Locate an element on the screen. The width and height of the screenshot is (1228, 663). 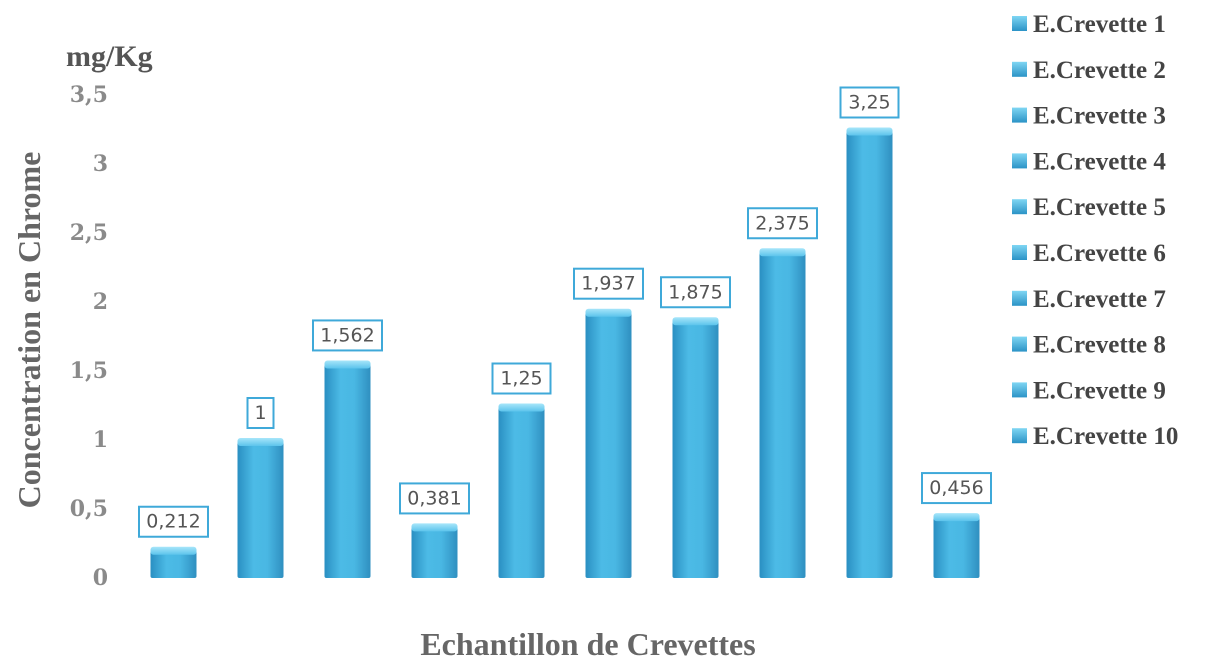
y-tick-label: 0 is located at coordinates (100, 578).